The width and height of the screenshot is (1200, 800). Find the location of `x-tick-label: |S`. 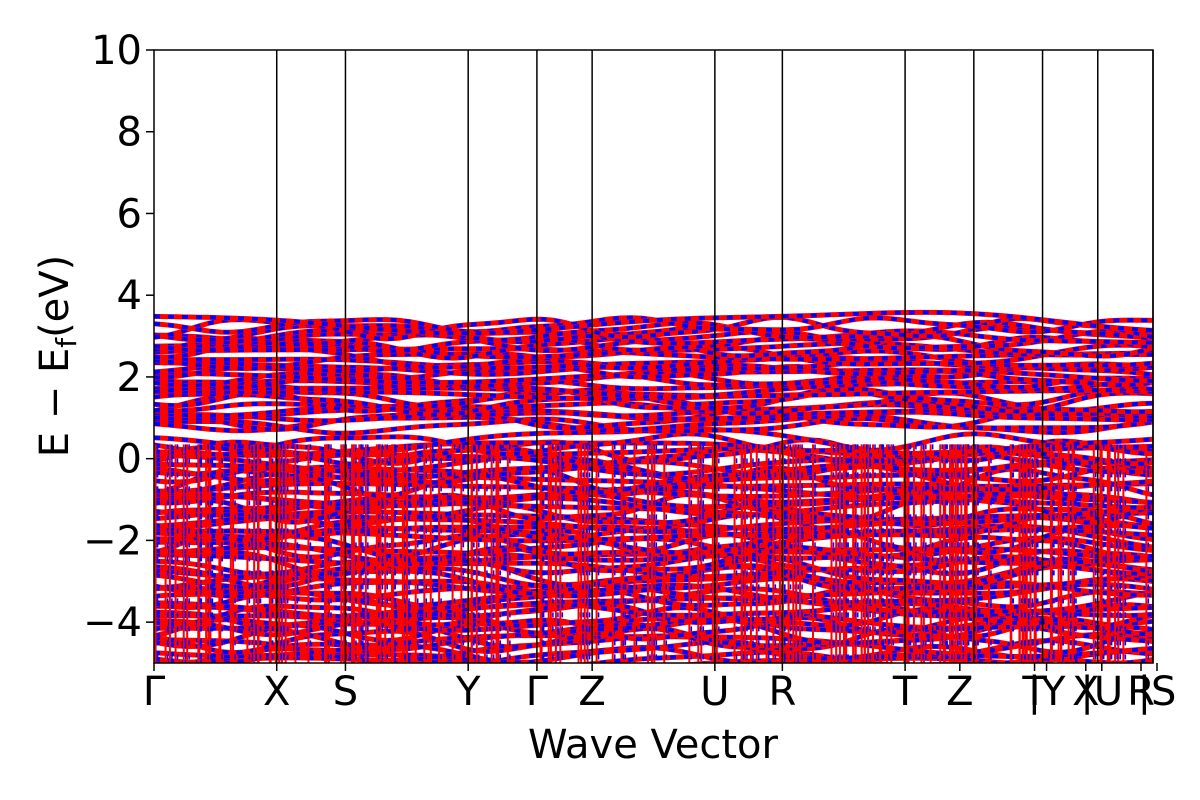

x-tick-label: |S is located at coordinates (1157, 692).